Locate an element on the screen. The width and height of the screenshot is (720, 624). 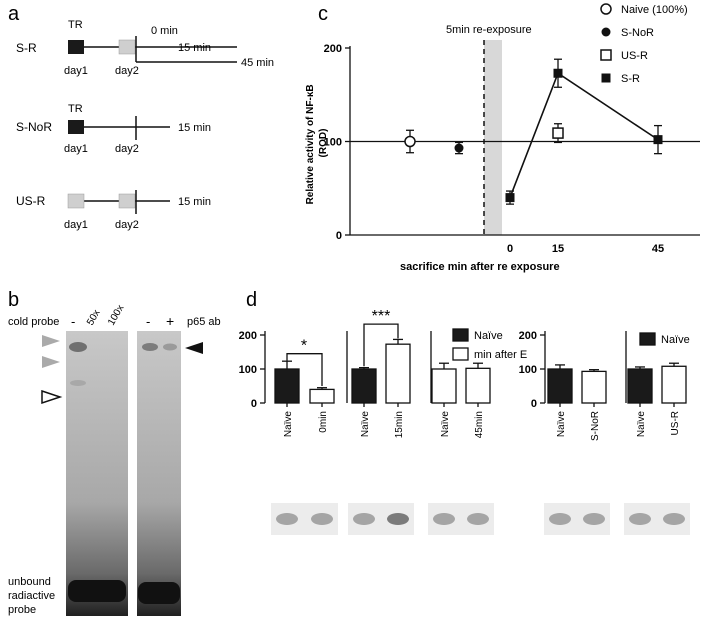
legend-label: US-R is located at coordinates (634, 56).